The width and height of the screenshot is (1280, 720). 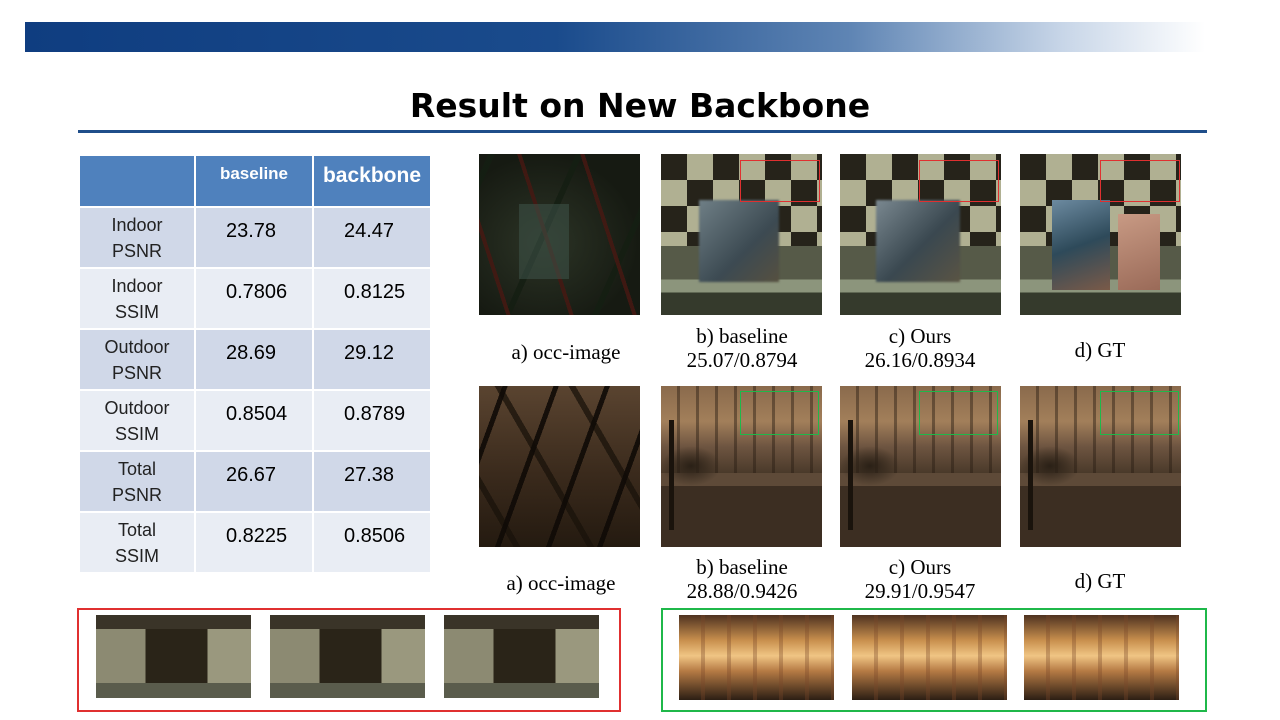 I want to click on table-row: Total SSIM 0.8225 0.8506, so click(x=255, y=542).